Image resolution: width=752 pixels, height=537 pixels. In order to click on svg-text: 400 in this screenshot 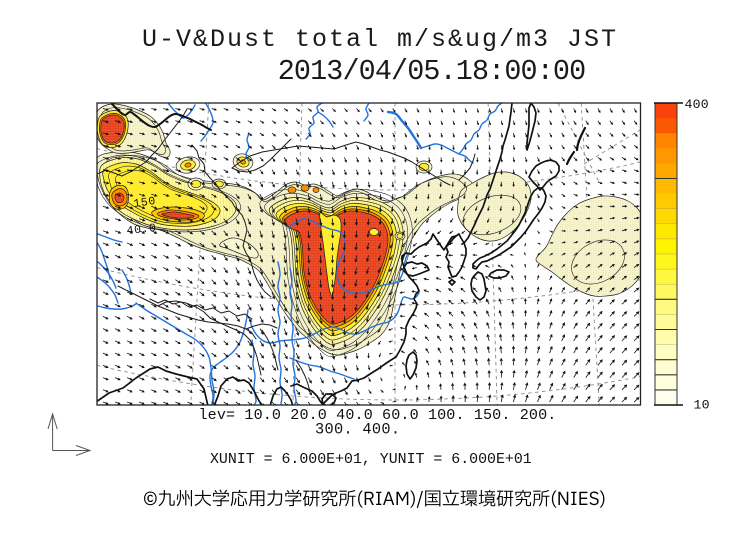, I will do `click(697, 104)`.